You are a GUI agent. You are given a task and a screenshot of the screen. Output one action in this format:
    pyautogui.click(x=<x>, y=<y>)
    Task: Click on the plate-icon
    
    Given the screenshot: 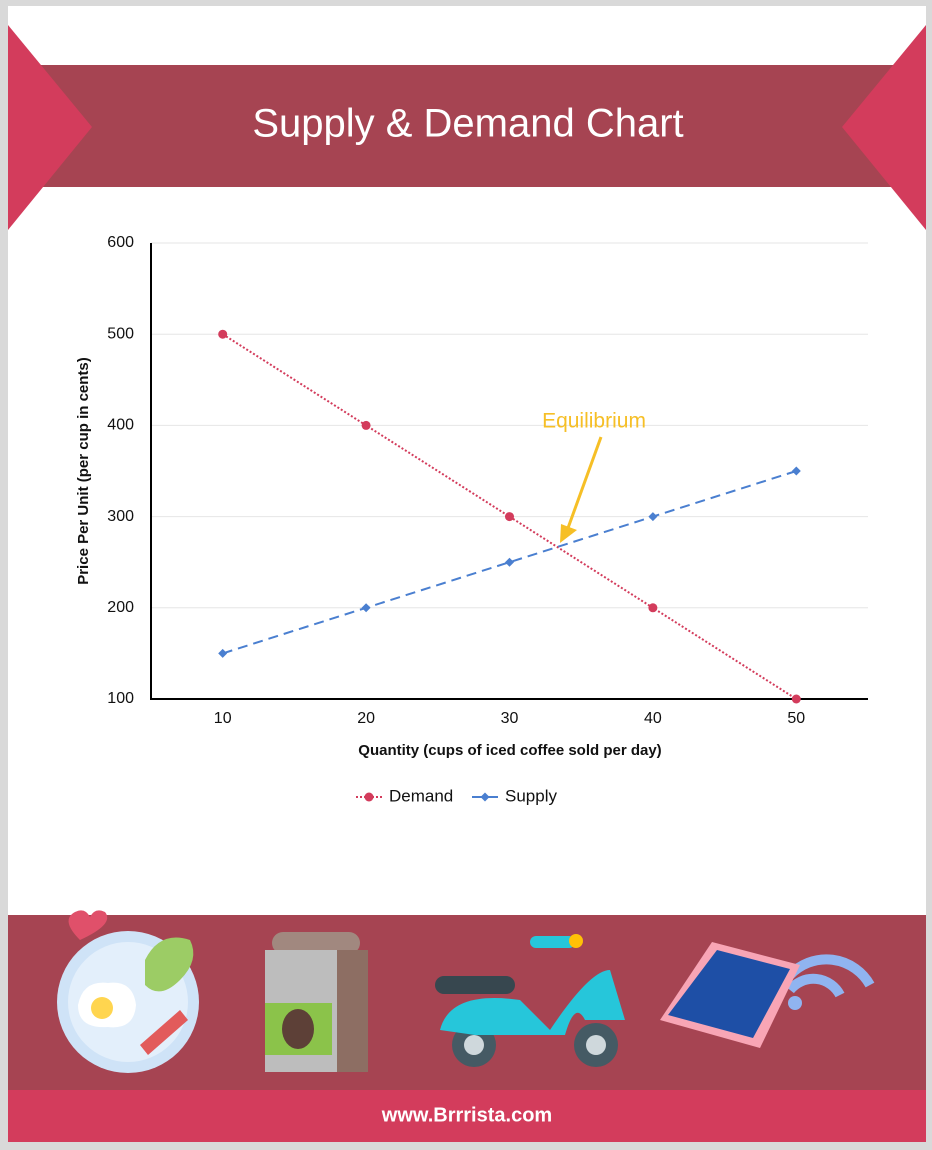 What is the action you would take?
    pyautogui.click(x=128, y=991)
    